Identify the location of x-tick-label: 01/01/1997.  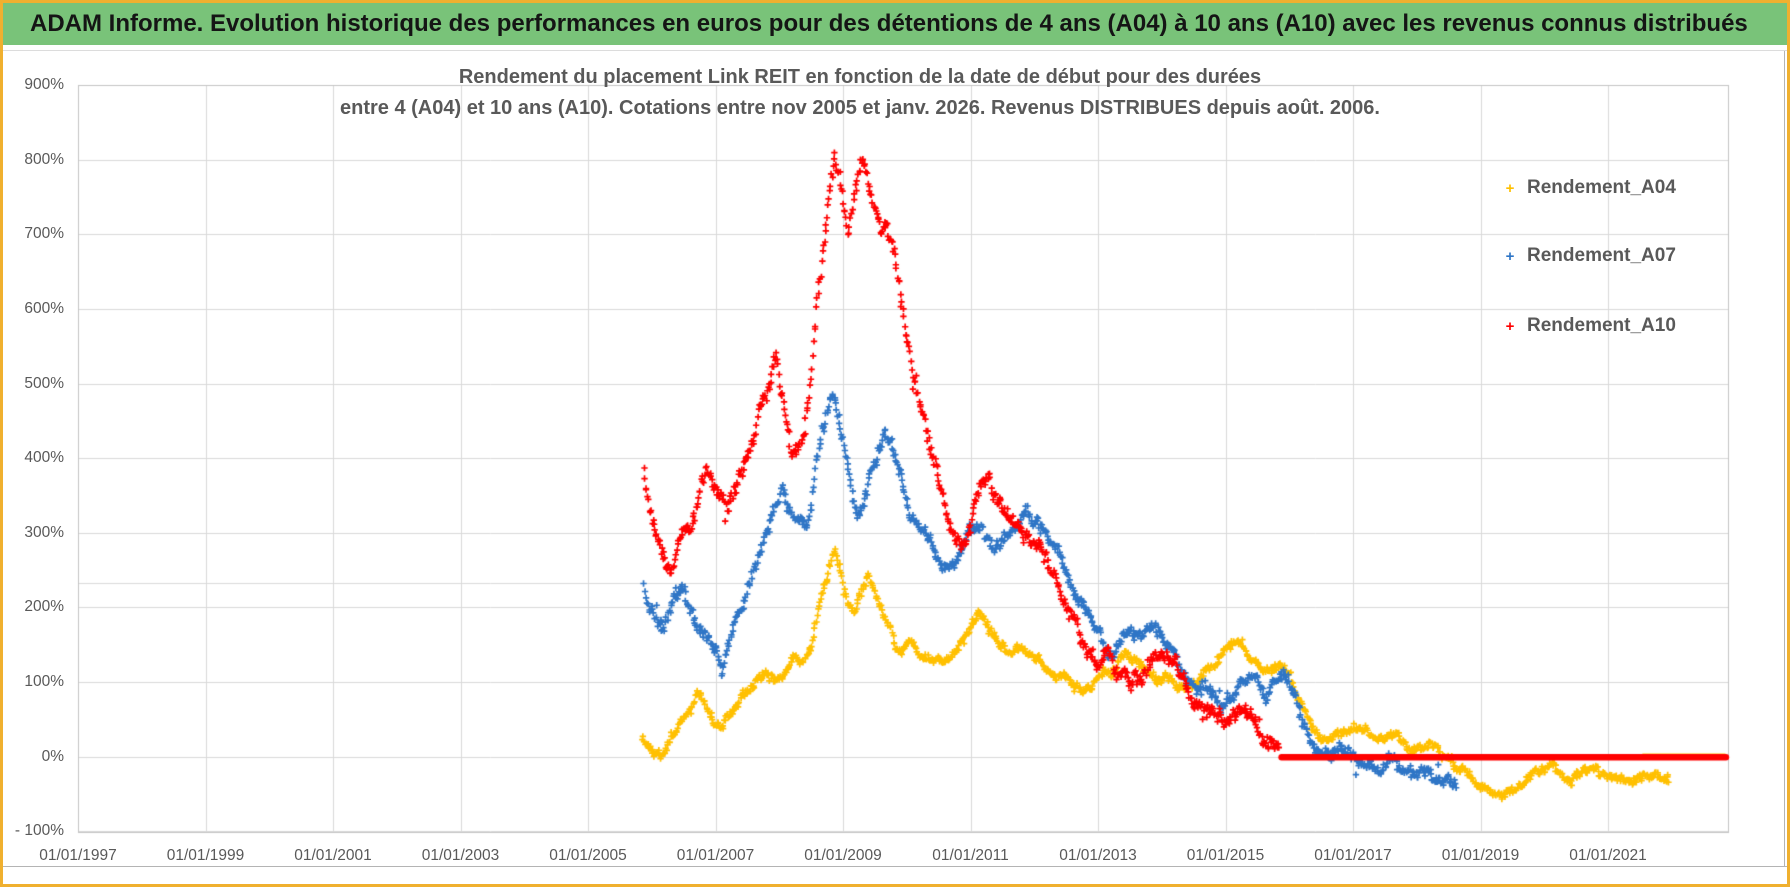
(78, 855).